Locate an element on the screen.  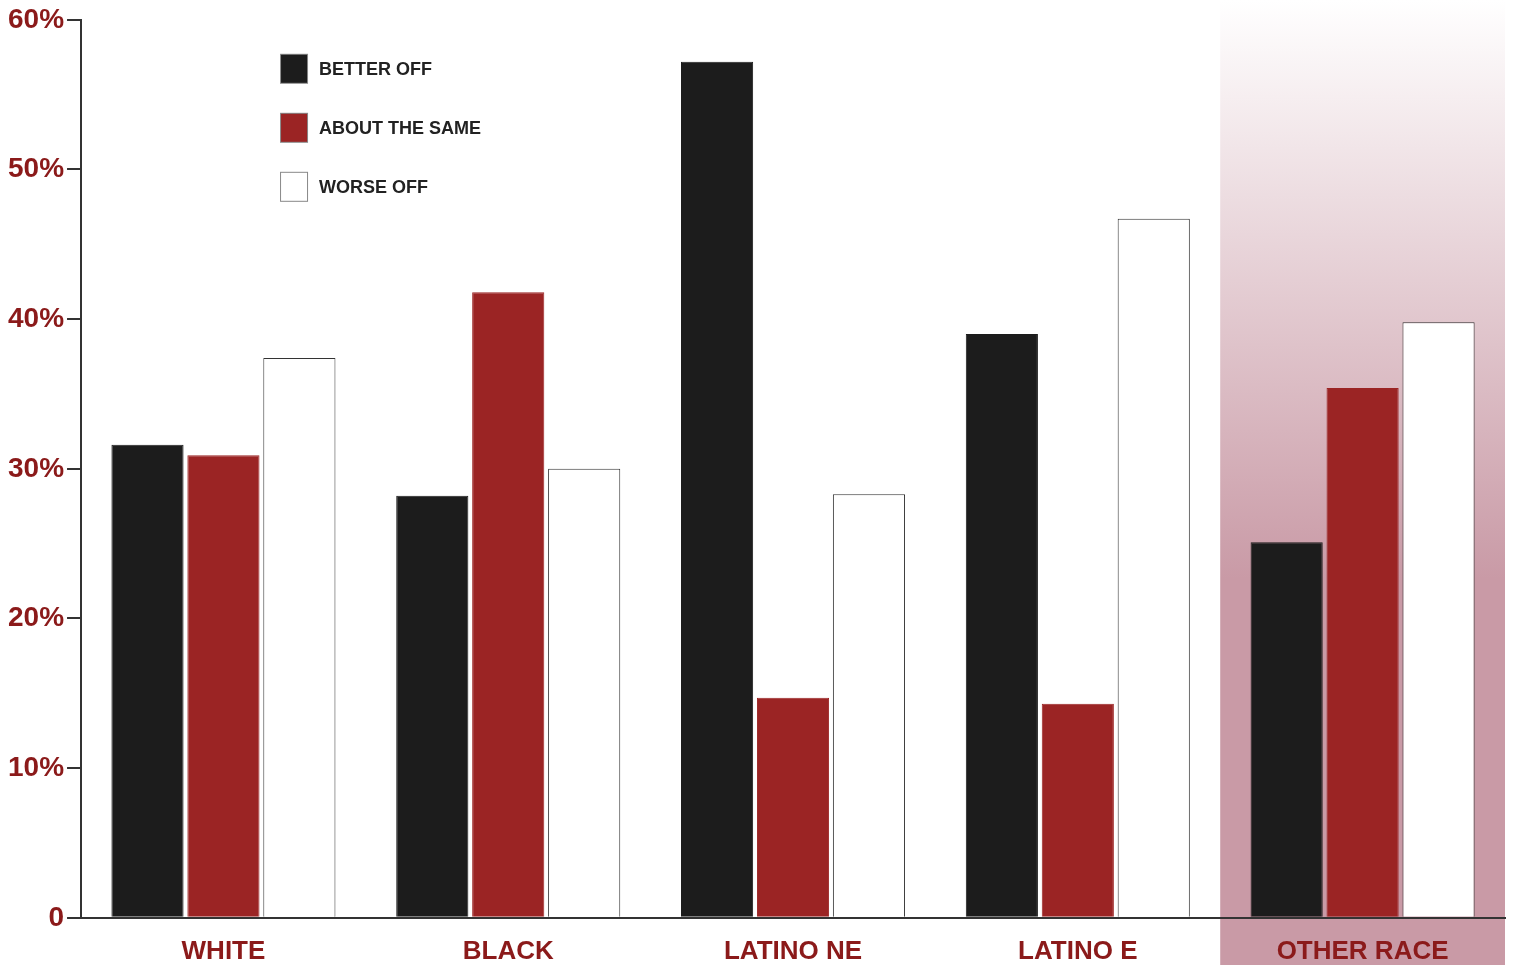
y-tick-label: 0 is located at coordinates (56, 916).